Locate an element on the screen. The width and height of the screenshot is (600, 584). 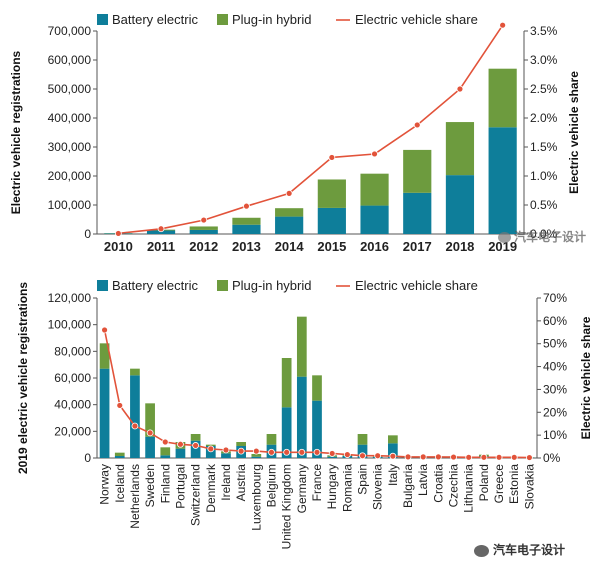
bar-battery-electric-netherlands is located at coordinates (135, 416).